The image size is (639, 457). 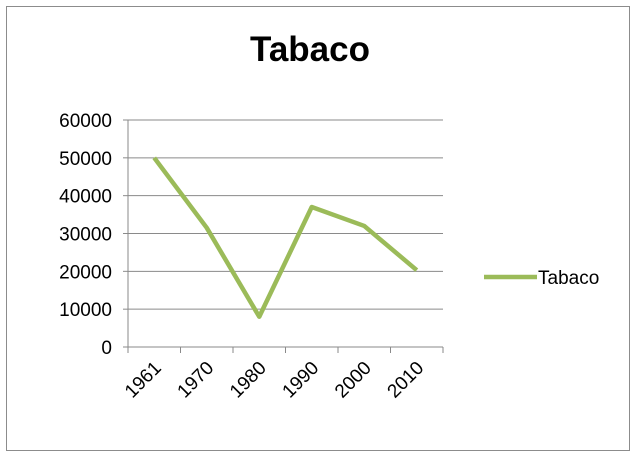 I want to click on legend: Tabaco, so click(x=541, y=278).